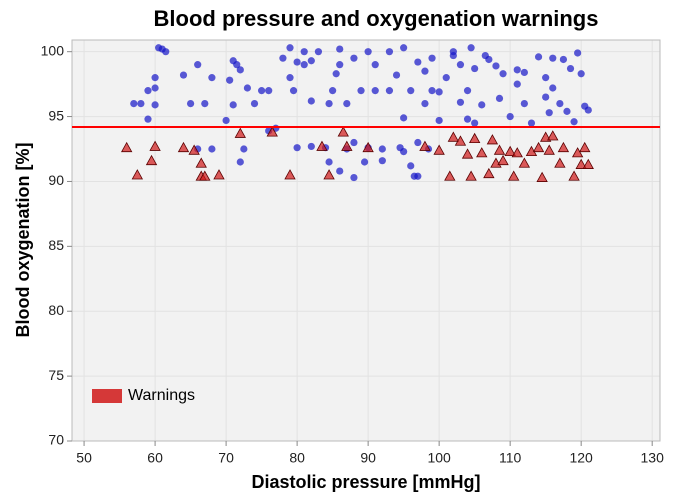  What do you see at coordinates (365, 482) in the screenshot?
I see `x-axis-label: Diastolic pressure [mmHg]` at bounding box center [365, 482].